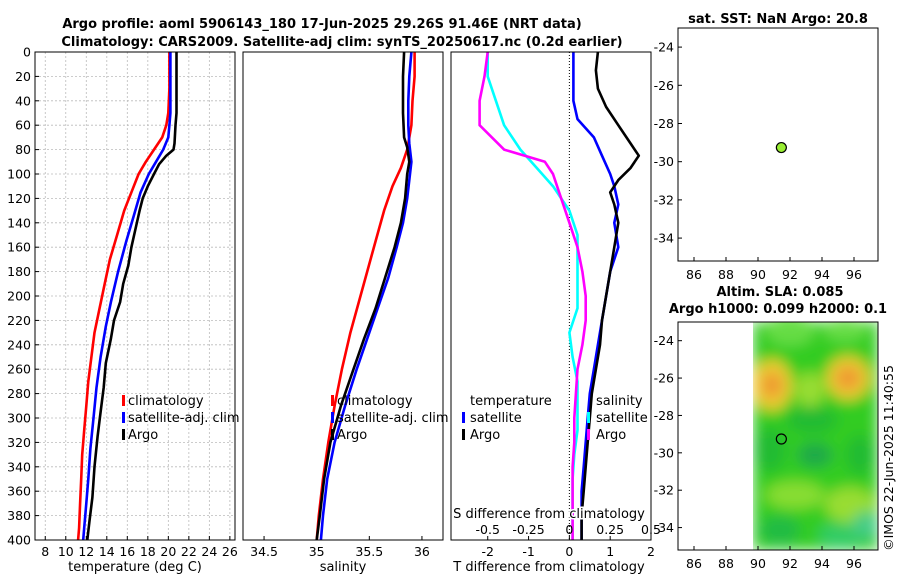  Describe the element at coordinates (822, 563) in the screenshot. I see `map-x-tick-label: 94` at that location.